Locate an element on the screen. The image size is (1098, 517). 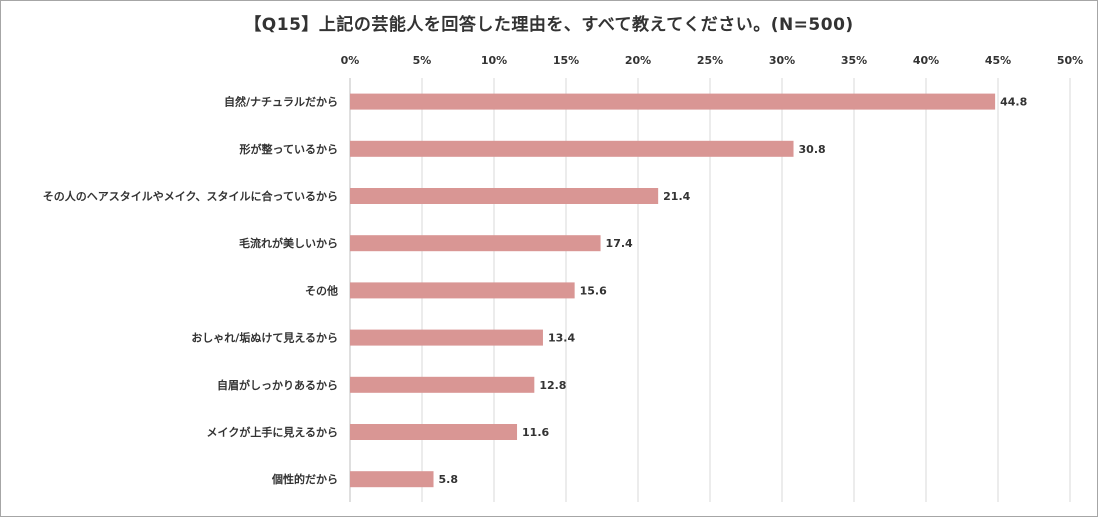
x-tick-label: 15% is located at coordinates (566, 60).